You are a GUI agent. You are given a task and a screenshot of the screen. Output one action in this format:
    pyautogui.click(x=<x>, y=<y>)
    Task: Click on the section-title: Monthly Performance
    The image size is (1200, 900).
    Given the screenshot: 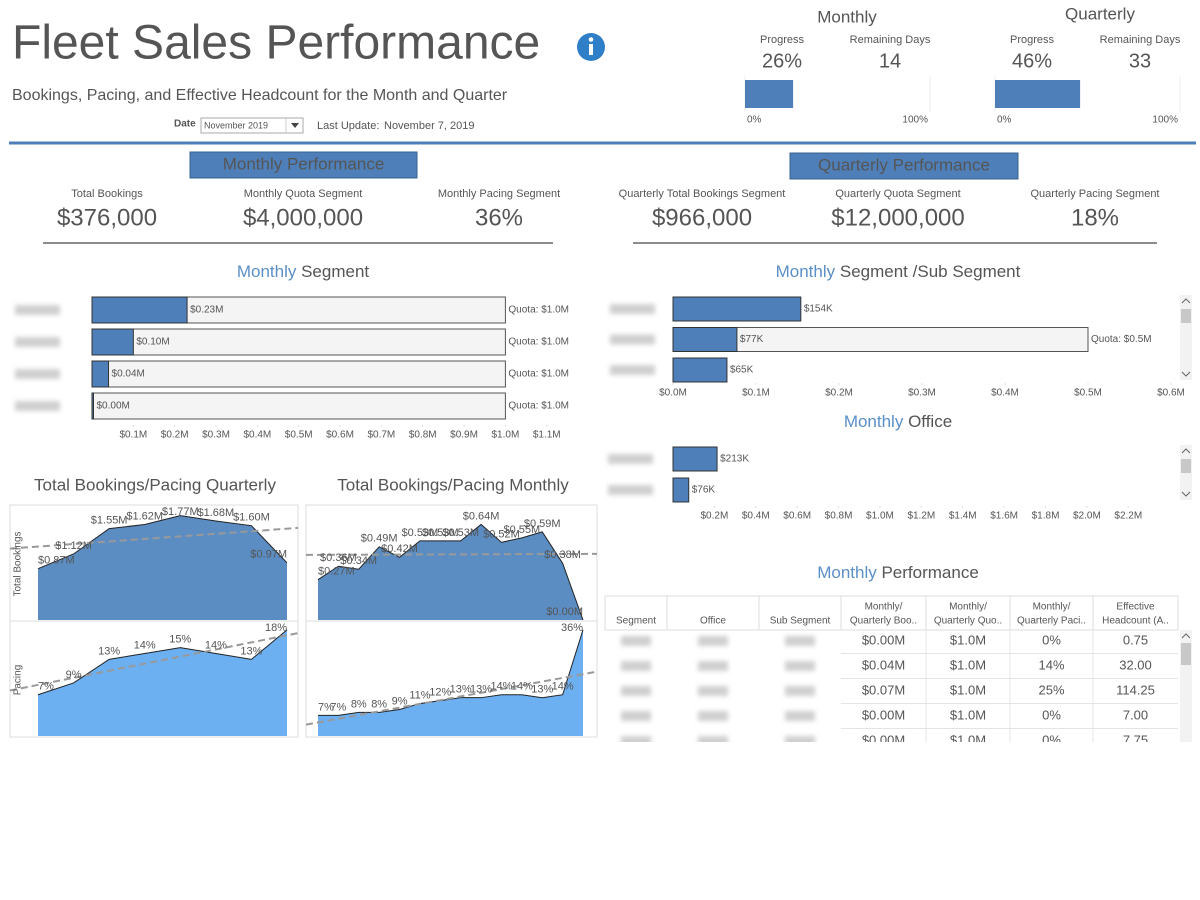 What is the action you would take?
    pyautogui.click(x=898, y=572)
    